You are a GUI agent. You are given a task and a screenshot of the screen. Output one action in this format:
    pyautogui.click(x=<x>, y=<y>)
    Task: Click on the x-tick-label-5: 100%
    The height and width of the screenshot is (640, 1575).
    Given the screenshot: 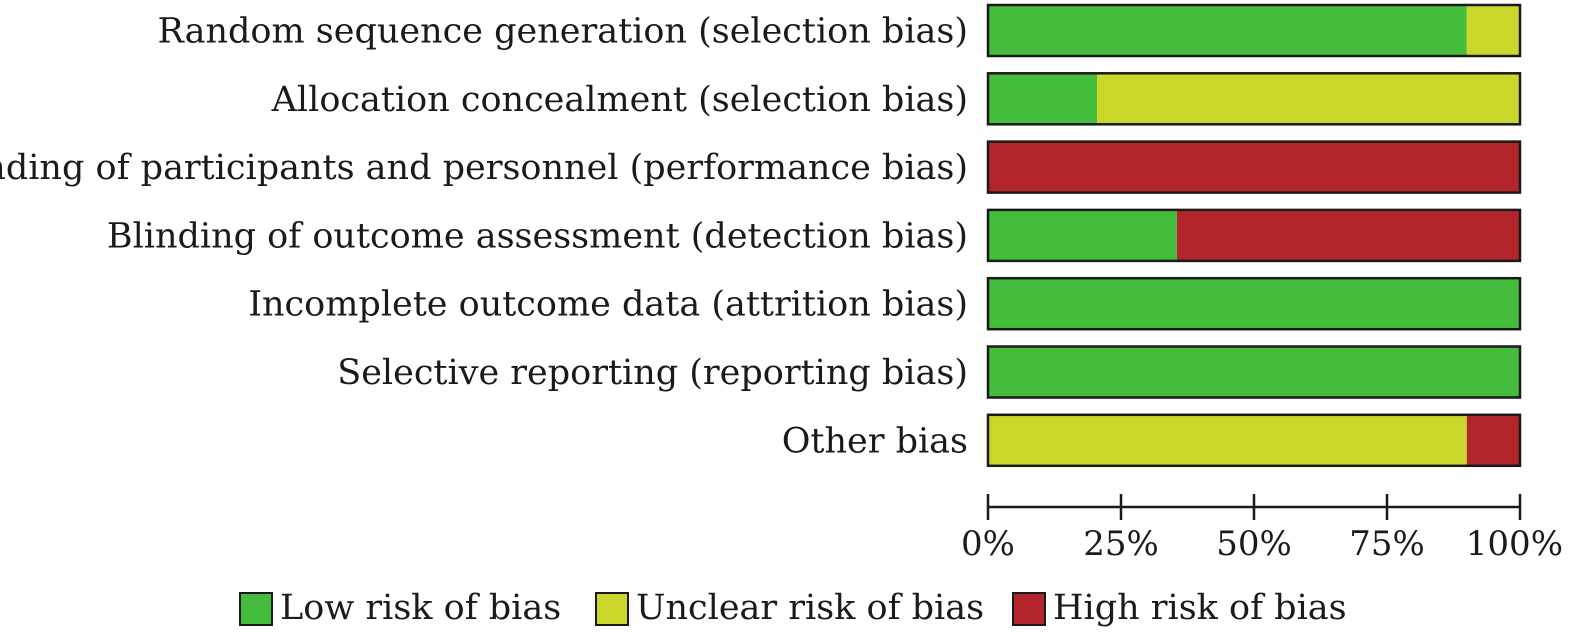 What is the action you would take?
    pyautogui.click(x=1514, y=544)
    